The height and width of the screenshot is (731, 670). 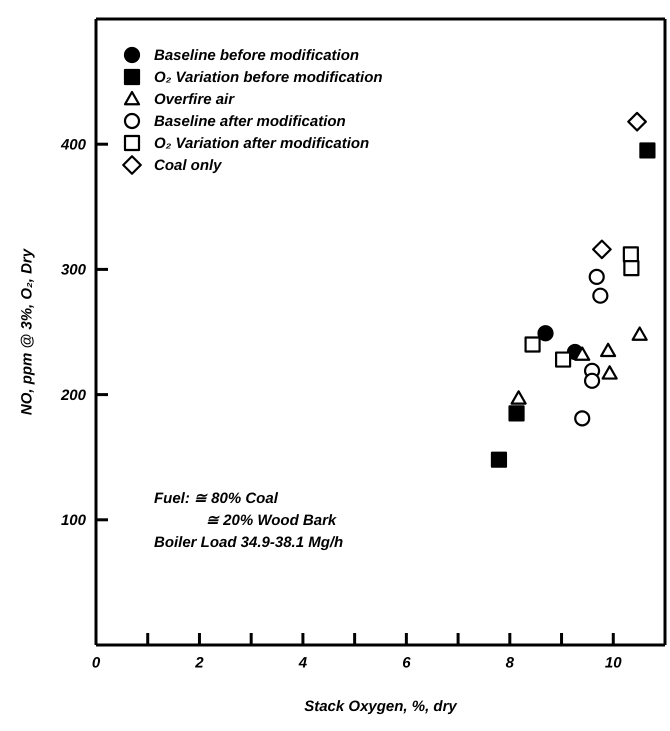 What do you see at coordinates (268, 77) in the screenshot?
I see `legend-label: O₂ Variation before modification` at bounding box center [268, 77].